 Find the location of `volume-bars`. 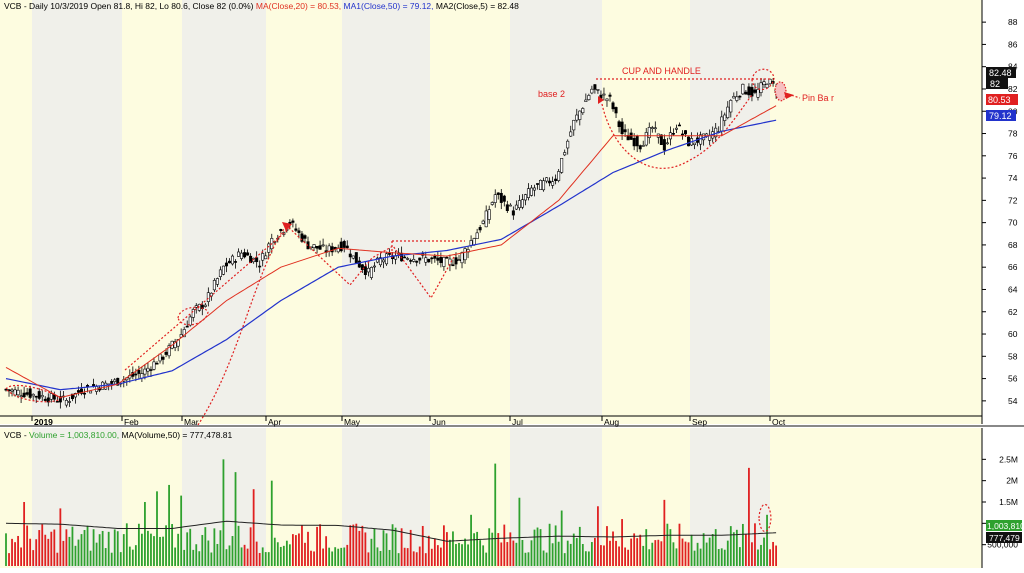

volume-bars is located at coordinates (391, 512).